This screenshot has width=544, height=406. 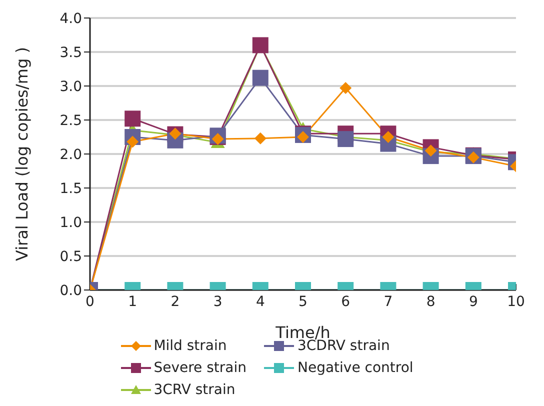 I want to click on y-tick-label: 3.0, so click(x=71, y=86).